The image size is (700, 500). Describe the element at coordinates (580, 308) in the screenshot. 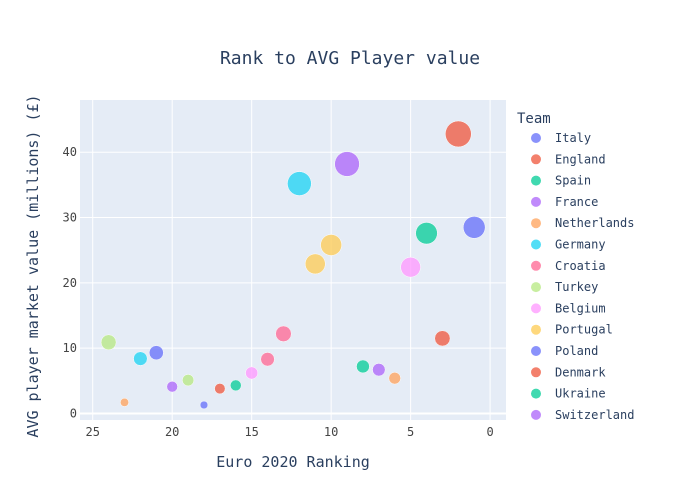

I see `legend-item: Belgium` at that location.